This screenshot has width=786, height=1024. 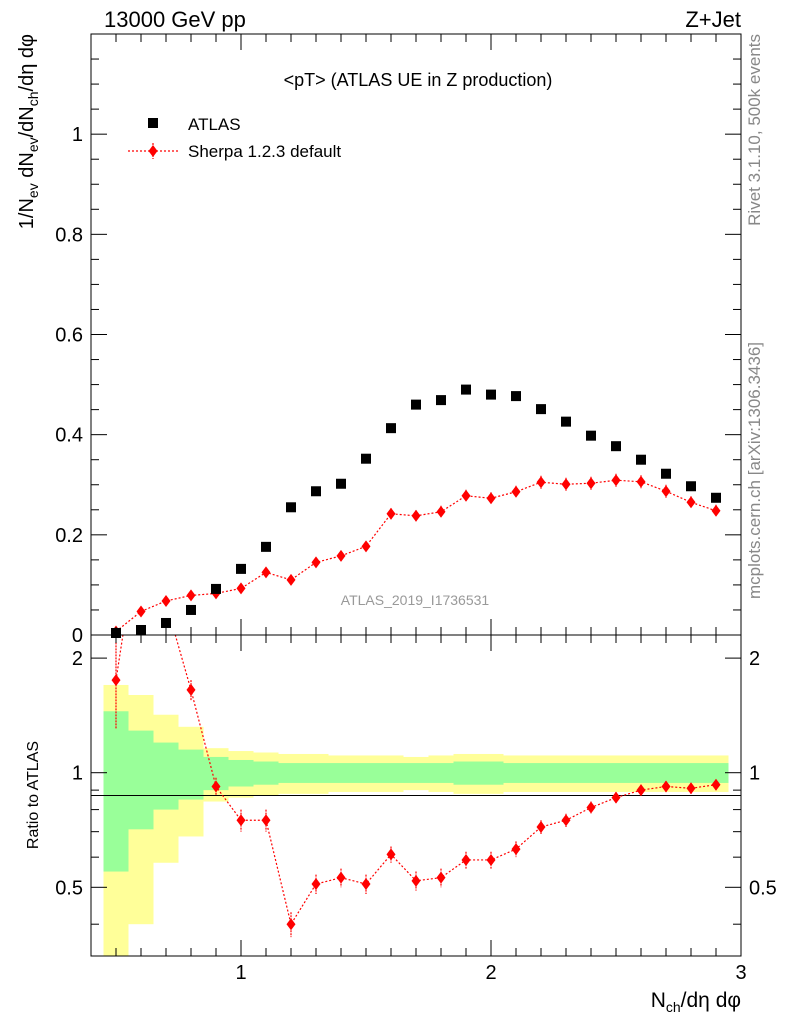 What do you see at coordinates (214, 124) in the screenshot?
I see `legend-atlas-label: ATLAS` at bounding box center [214, 124].